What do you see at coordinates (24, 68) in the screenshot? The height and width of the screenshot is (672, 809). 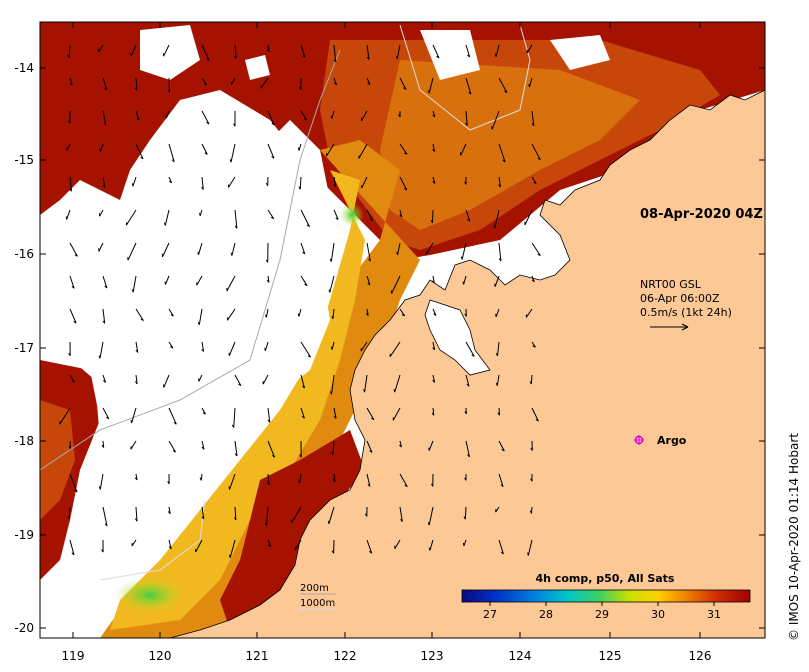 I see `y-tick-label: -14` at bounding box center [24, 68].